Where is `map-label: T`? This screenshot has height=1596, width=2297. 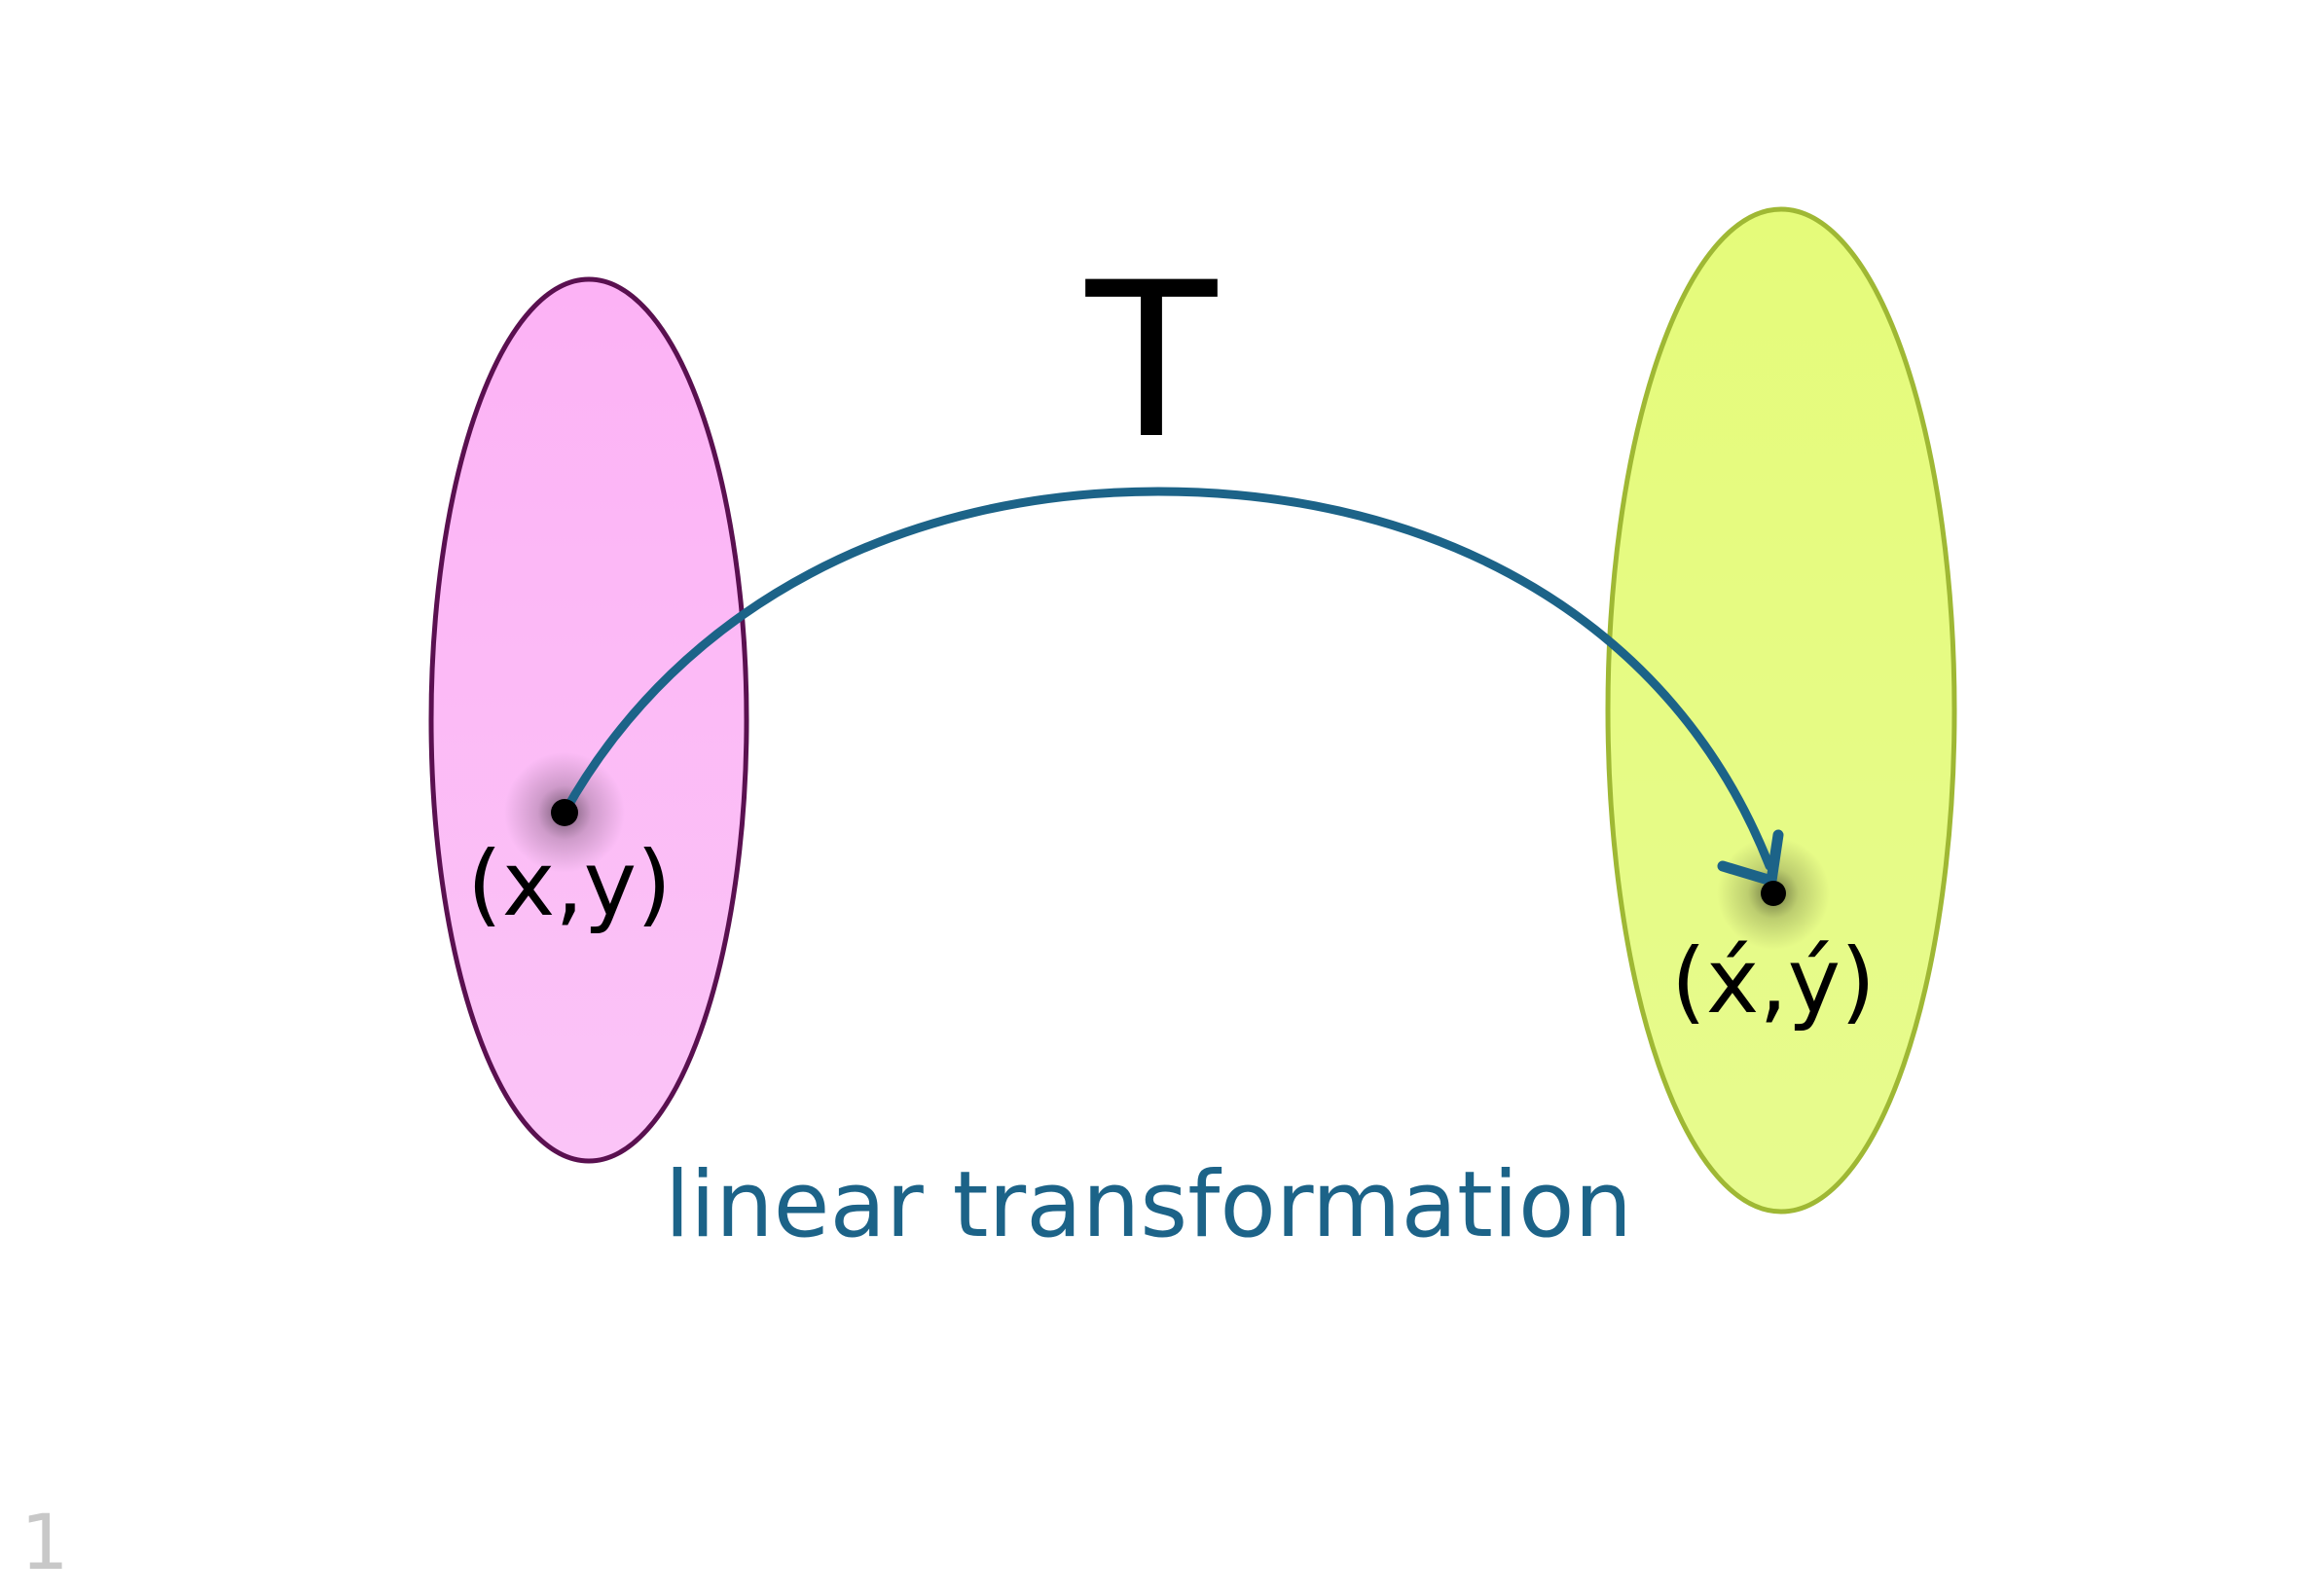
map-label: T is located at coordinates (1152, 361).